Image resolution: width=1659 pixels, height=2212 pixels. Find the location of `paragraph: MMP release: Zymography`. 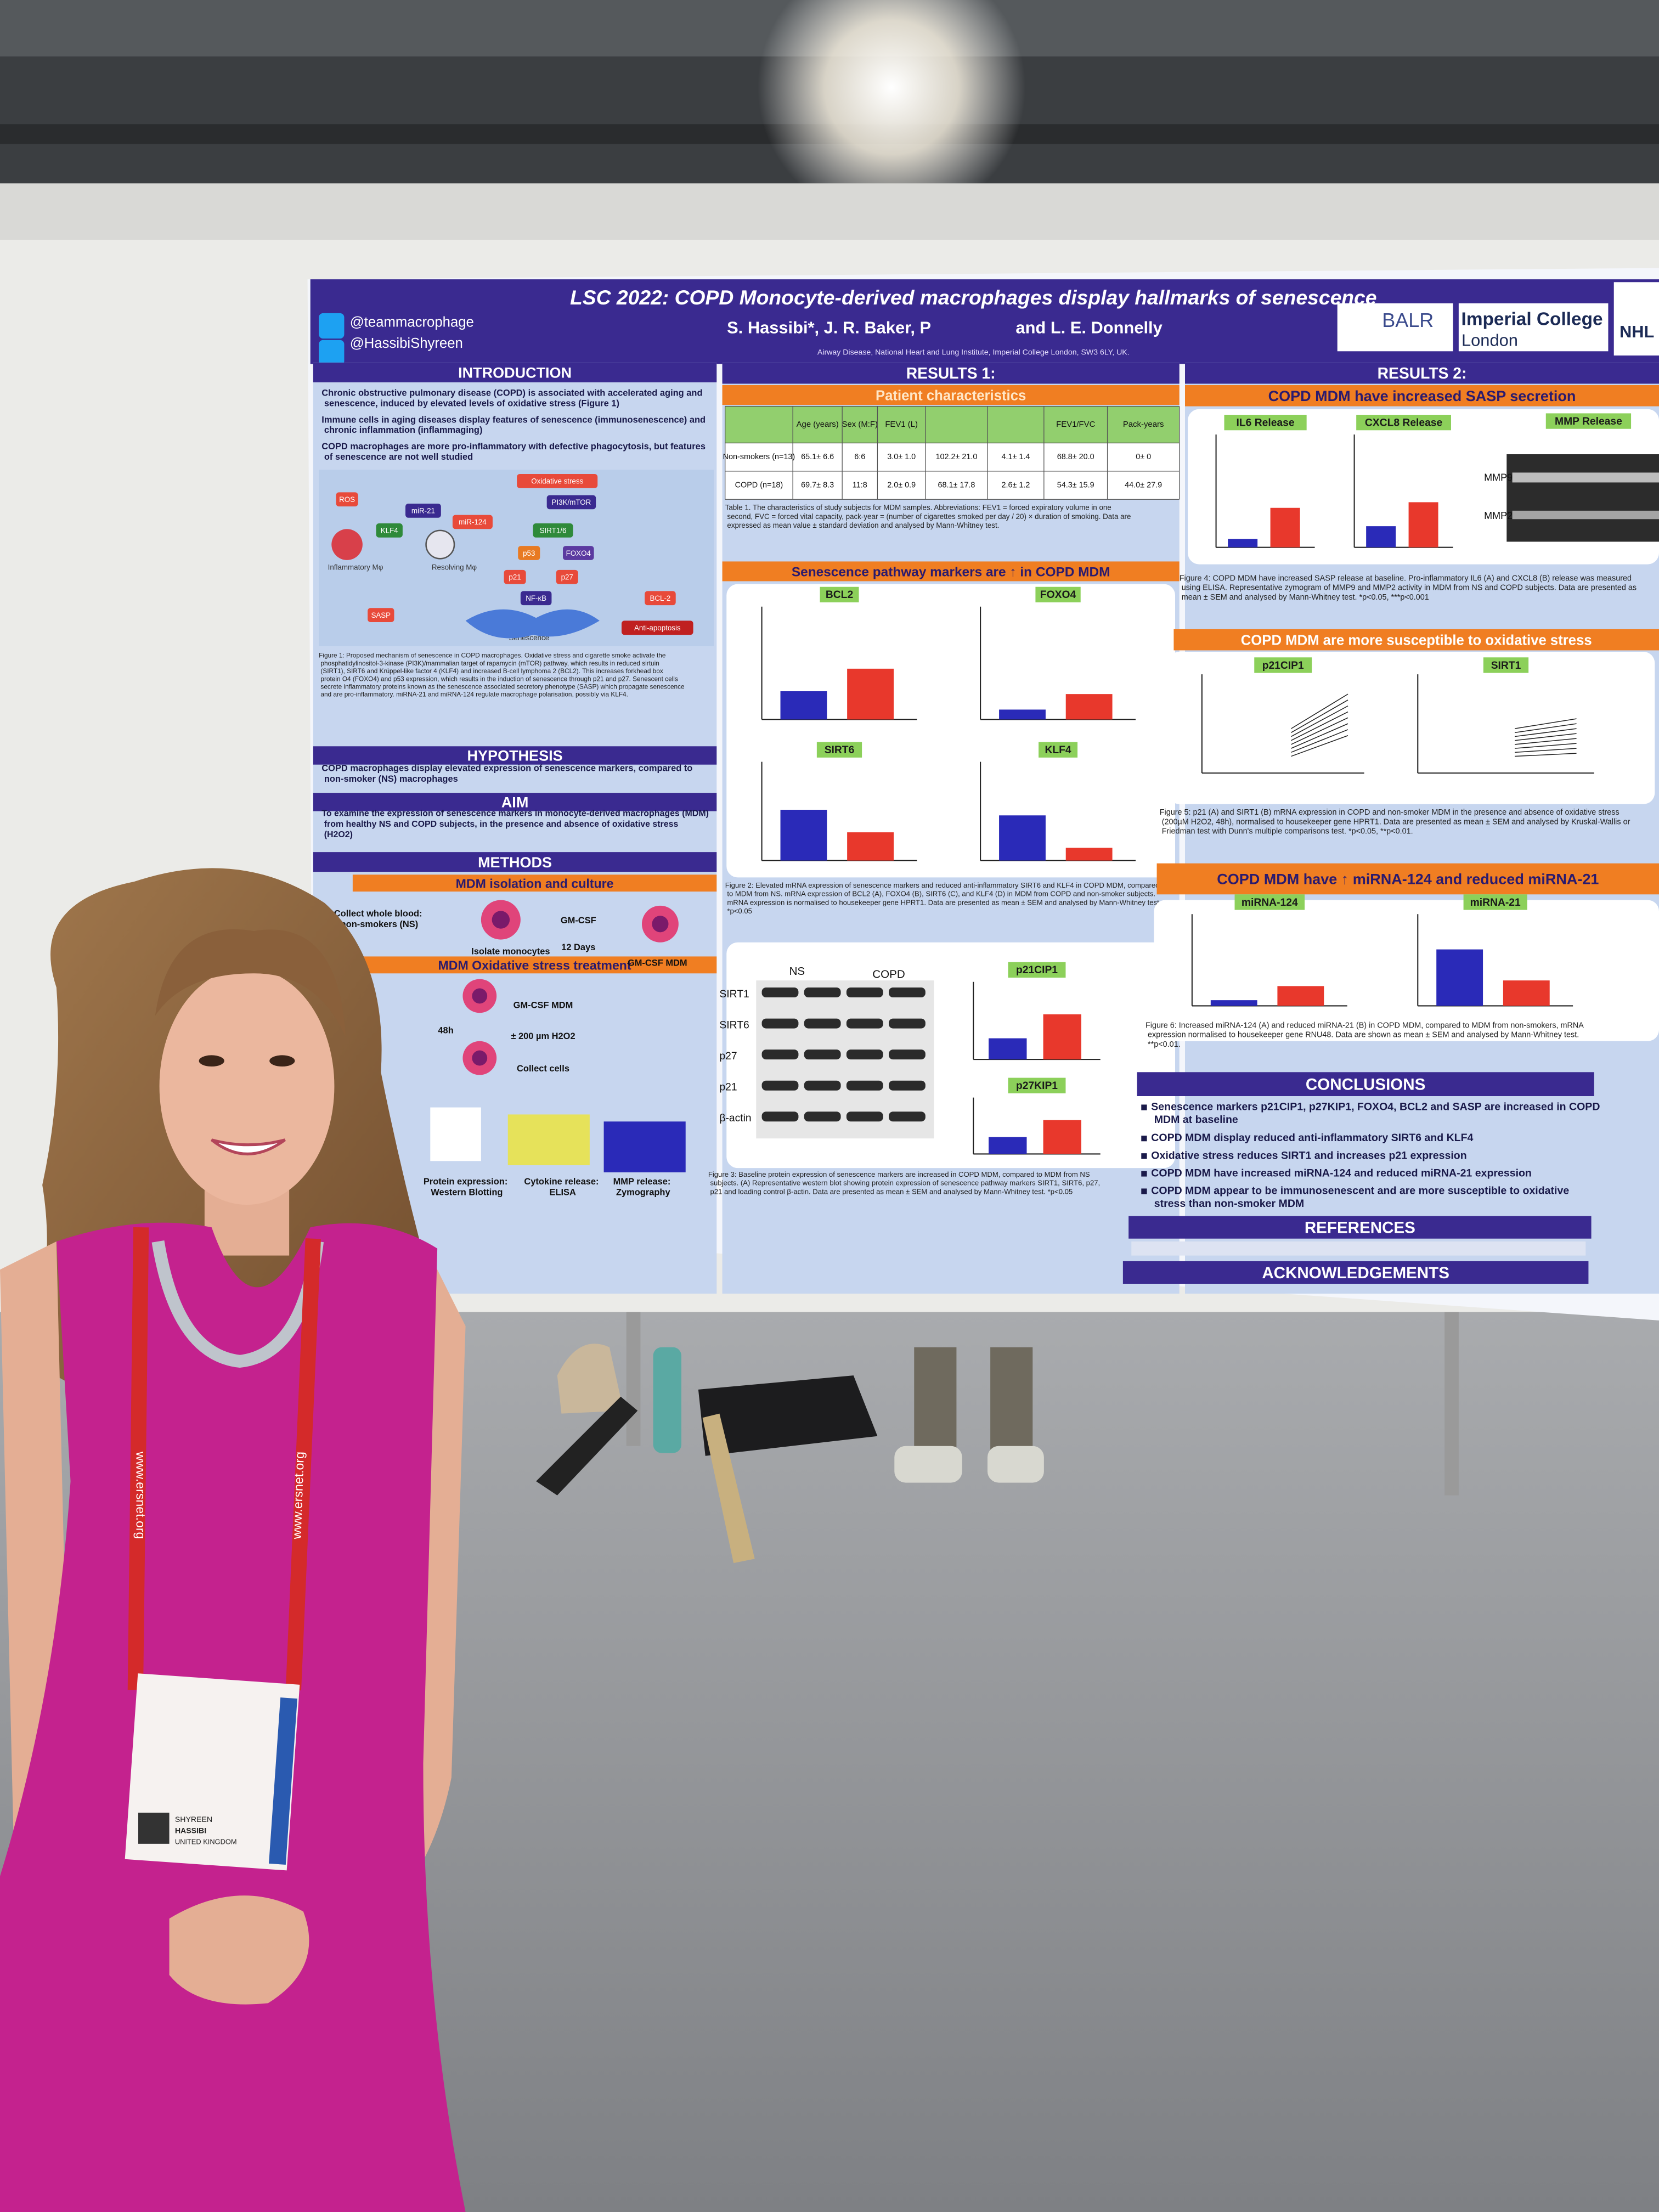

paragraph: MMP release: Zymography is located at coordinates (642, 1187).